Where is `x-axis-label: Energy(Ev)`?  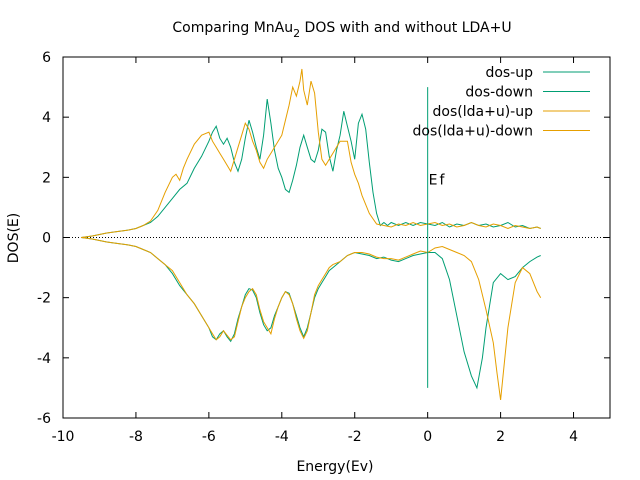
x-axis-label: Energy(Ev) is located at coordinates (334, 467).